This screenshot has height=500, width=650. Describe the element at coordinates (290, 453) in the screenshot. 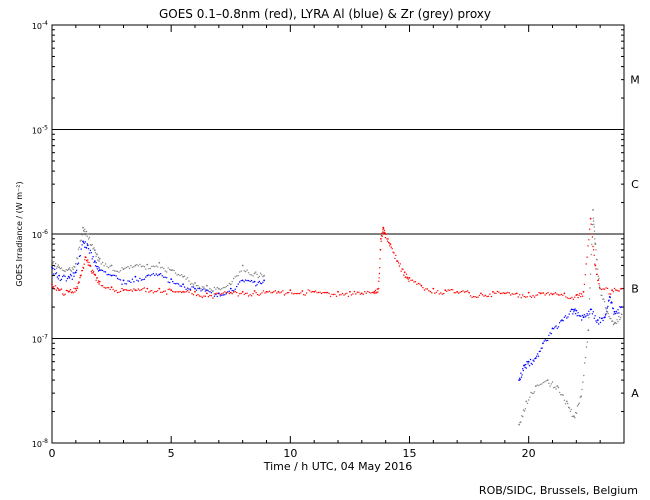

I see `x-tick-label-2: 10` at that location.